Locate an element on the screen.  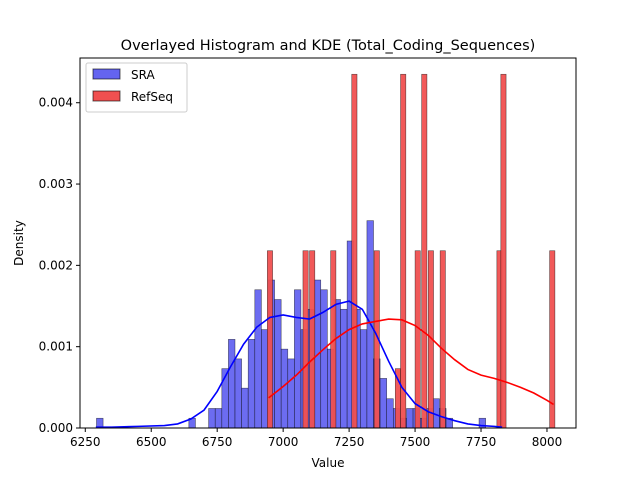
legend-swatch-refseq is located at coordinates (106, 96).